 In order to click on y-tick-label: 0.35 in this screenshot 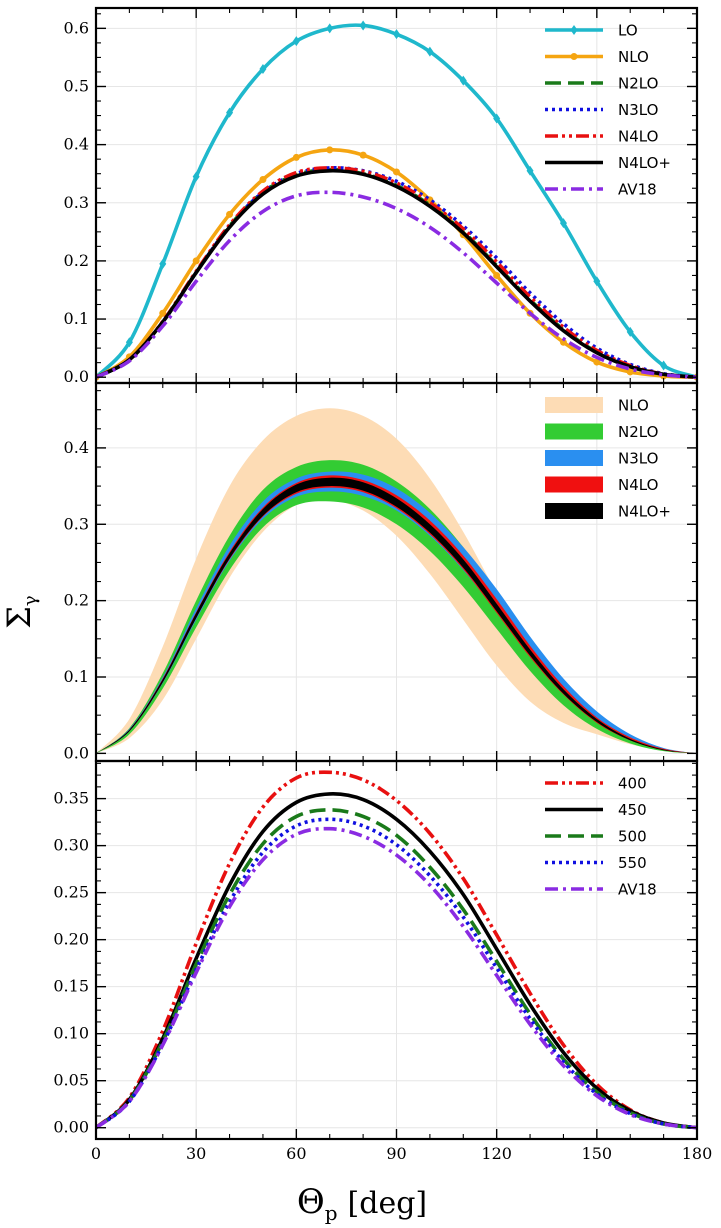, I will do `click(71, 798)`.